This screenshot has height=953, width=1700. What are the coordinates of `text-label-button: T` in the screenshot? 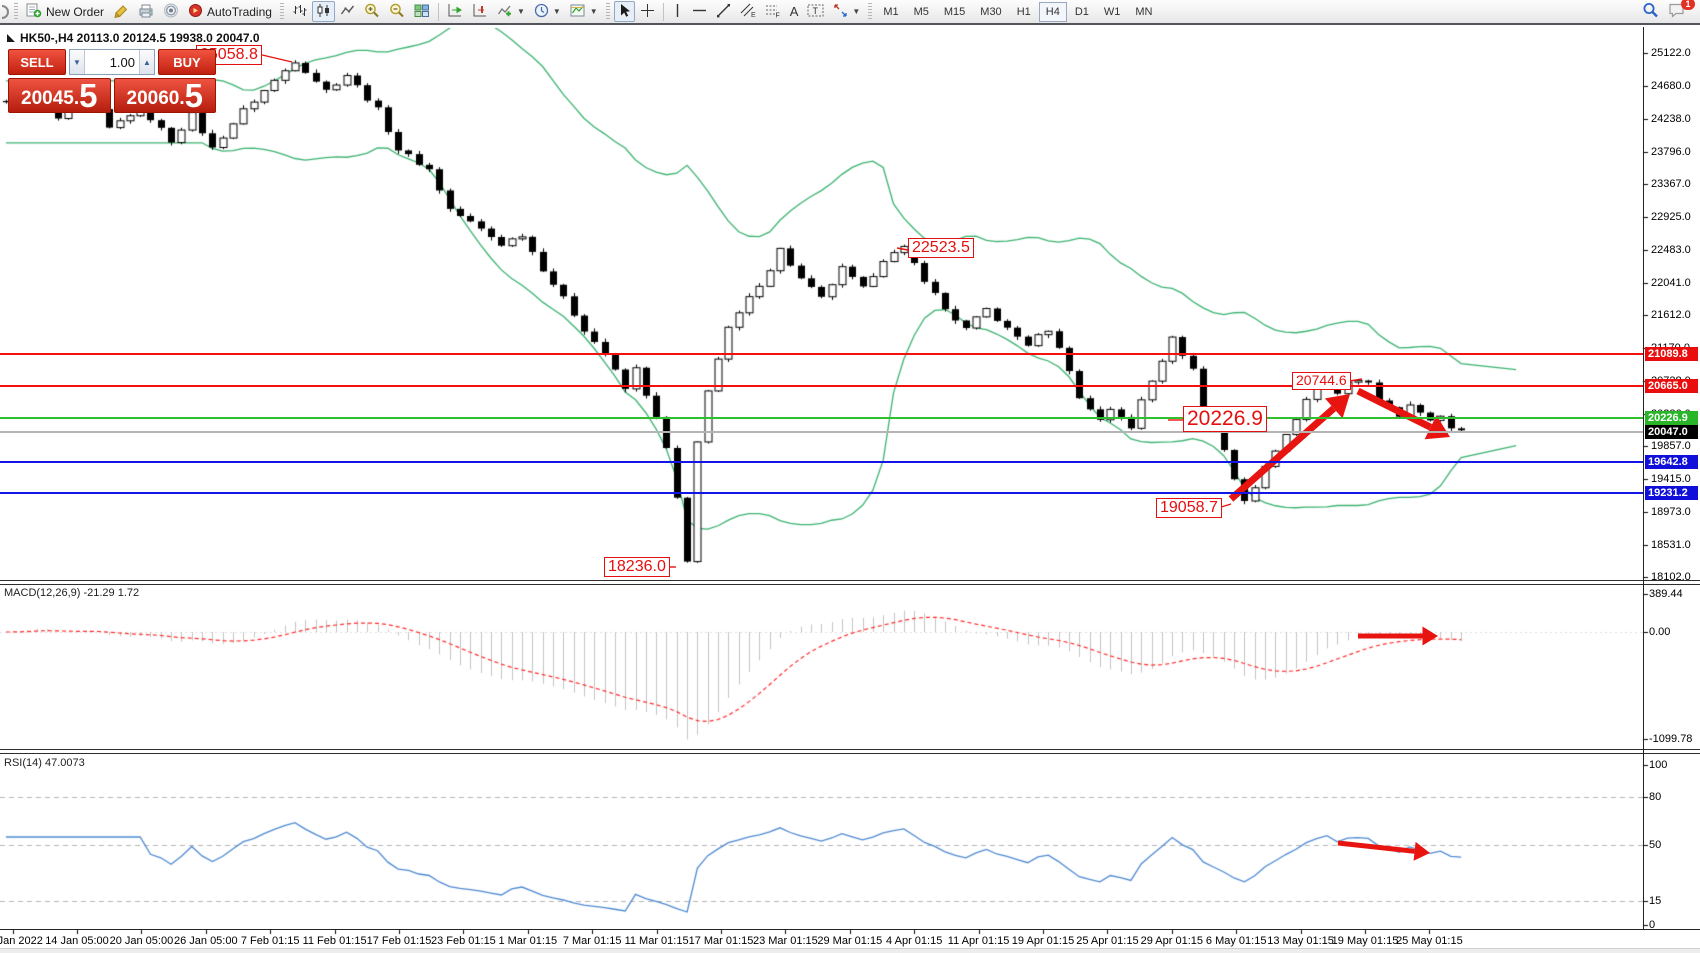 It's located at (815, 11).